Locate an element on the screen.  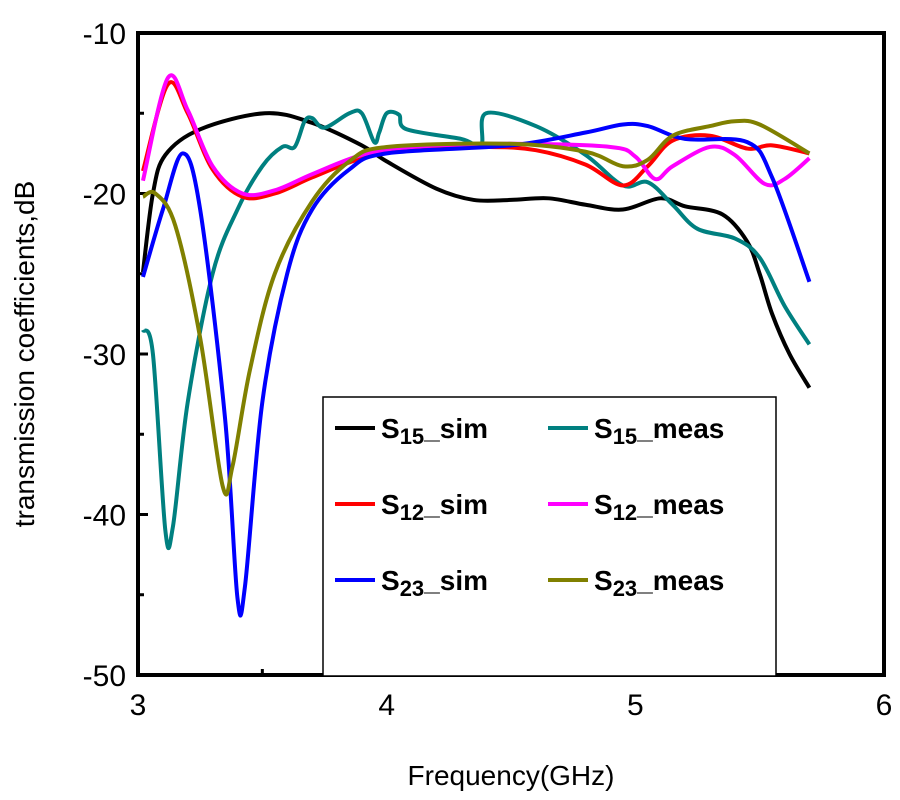
x-tick-label: 3 is located at coordinates (138, 705).